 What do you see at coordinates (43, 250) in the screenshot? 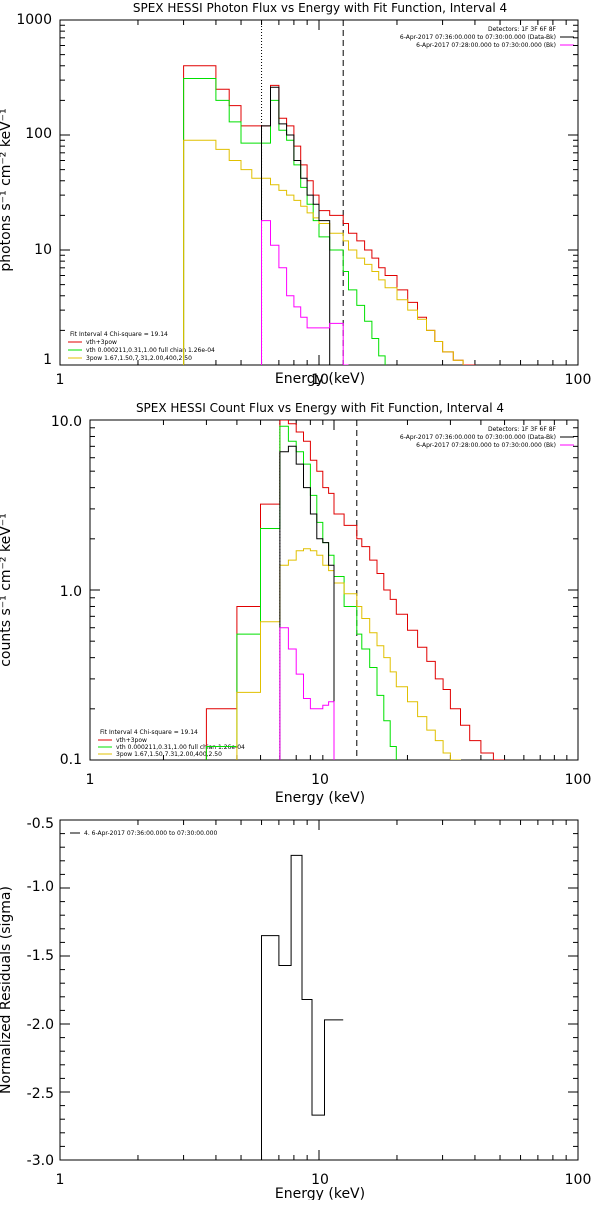
I see `y-tick-label: 10` at bounding box center [43, 250].